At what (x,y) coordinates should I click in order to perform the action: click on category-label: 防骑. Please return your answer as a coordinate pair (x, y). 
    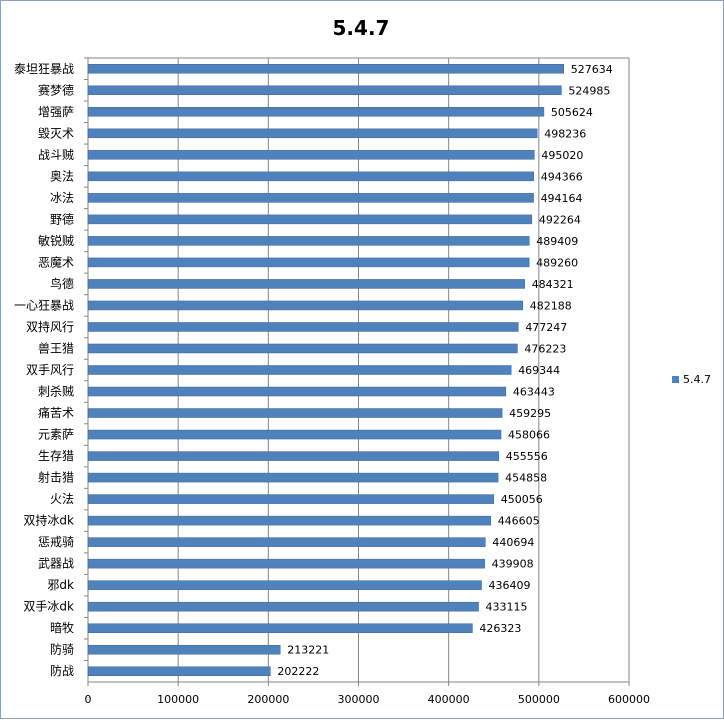
    Looking at the image, I should click on (62, 649).